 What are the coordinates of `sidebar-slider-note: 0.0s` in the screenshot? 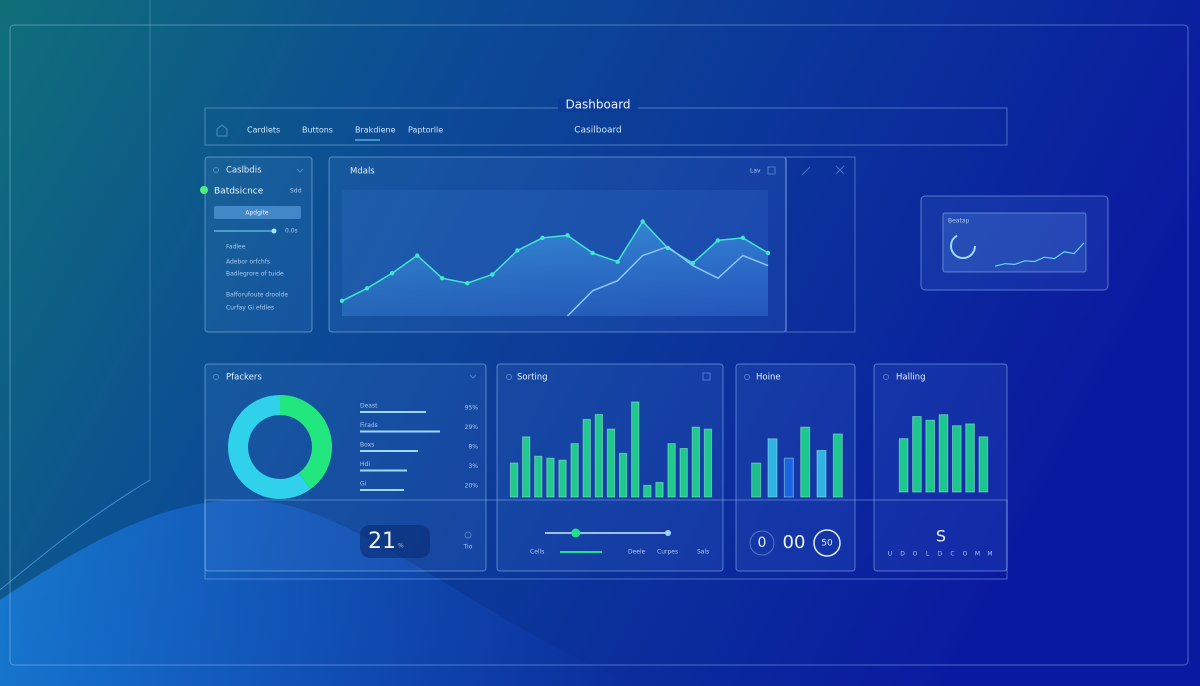 It's located at (291, 231).